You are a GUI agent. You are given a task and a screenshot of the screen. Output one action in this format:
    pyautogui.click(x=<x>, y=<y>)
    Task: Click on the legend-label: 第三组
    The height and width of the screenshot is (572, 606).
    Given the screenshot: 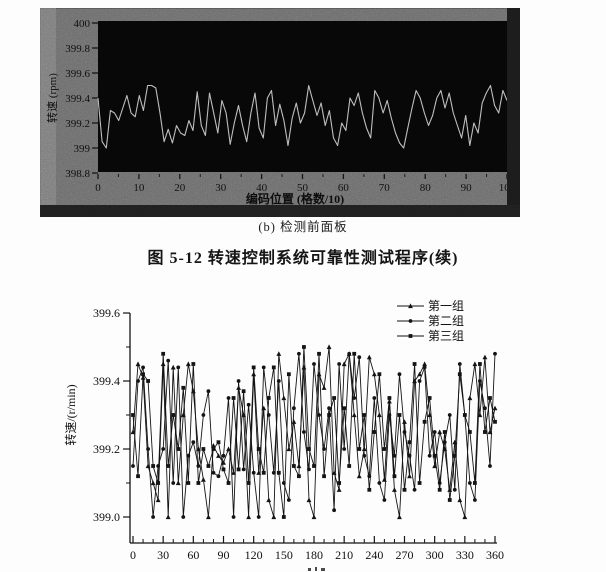 What is the action you would take?
    pyautogui.click(x=446, y=336)
    